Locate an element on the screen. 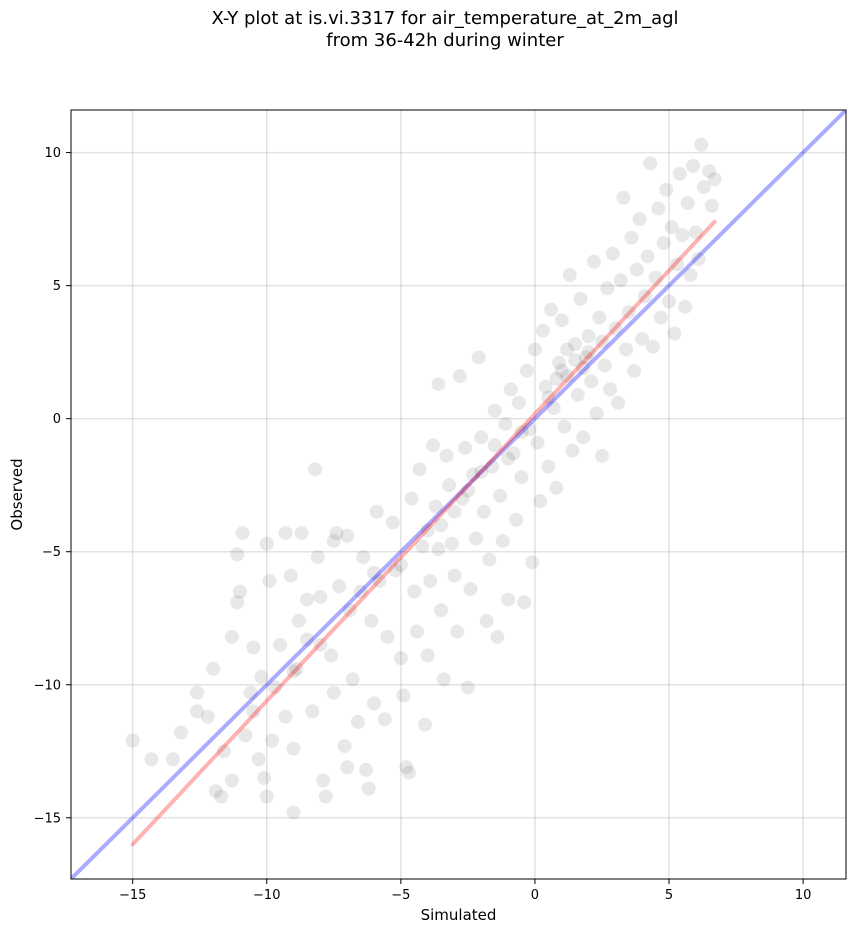 The width and height of the screenshot is (854, 934). y-tick-label: 0 is located at coordinates (57, 419).